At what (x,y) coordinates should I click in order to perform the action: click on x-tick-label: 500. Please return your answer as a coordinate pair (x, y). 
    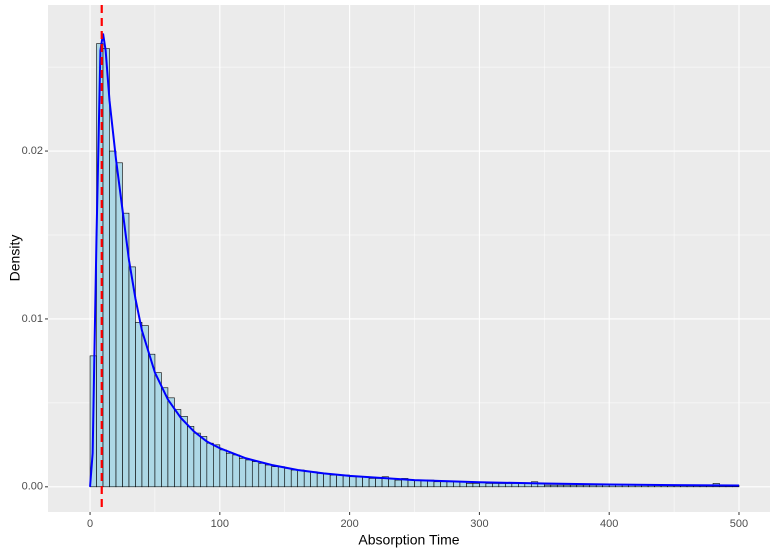
    Looking at the image, I should click on (739, 524).